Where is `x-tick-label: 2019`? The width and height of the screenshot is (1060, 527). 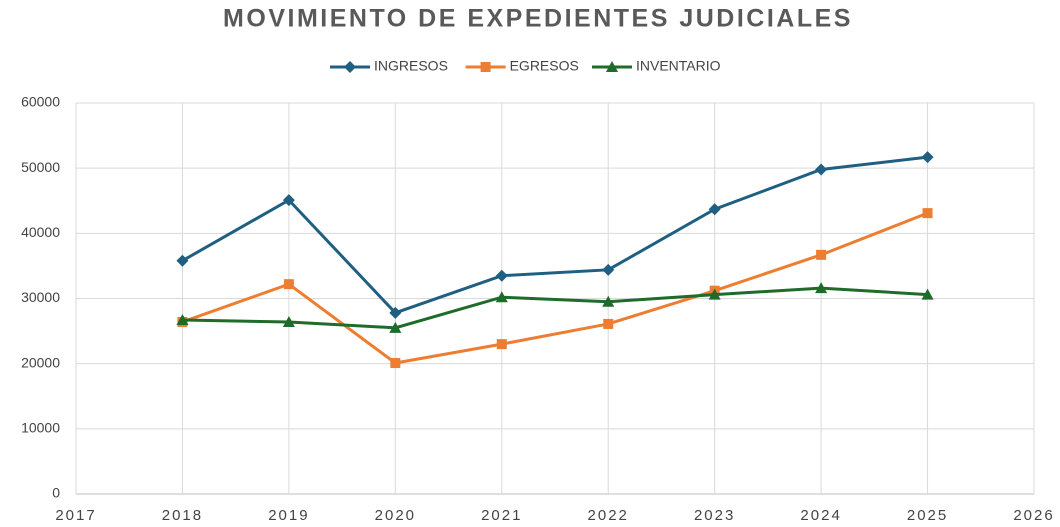
x-tick-label: 2019 is located at coordinates (288, 515).